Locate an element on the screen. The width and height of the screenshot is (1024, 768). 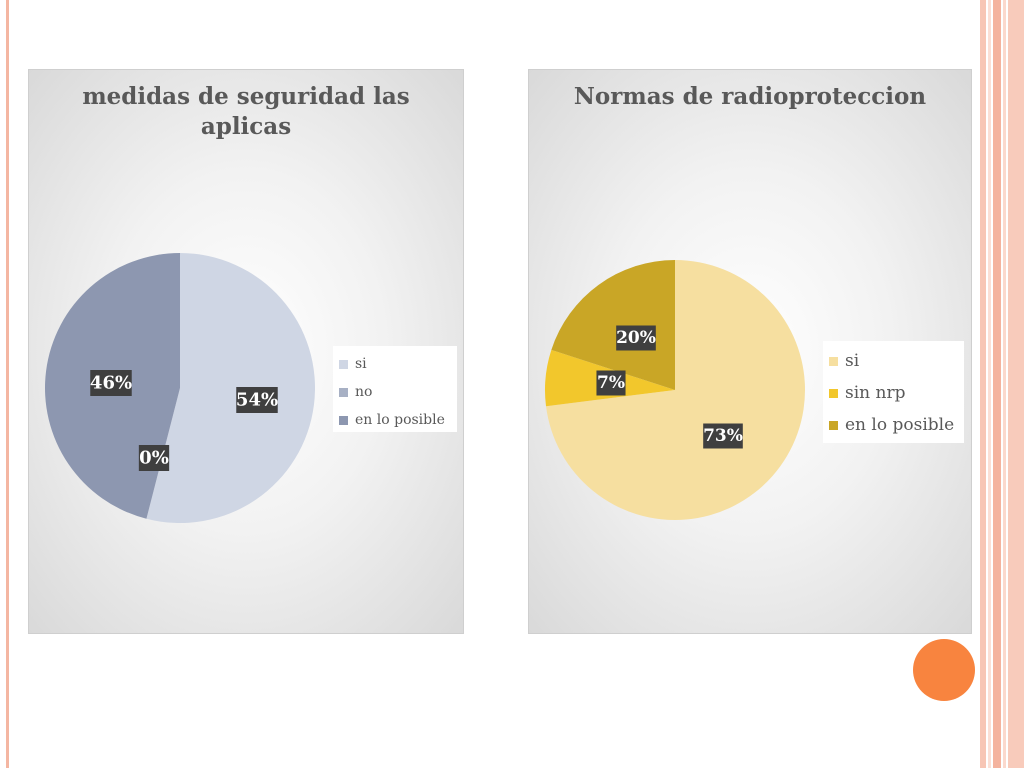
chart-title: medidas de seguridad las aplicas is located at coordinates (246, 111).